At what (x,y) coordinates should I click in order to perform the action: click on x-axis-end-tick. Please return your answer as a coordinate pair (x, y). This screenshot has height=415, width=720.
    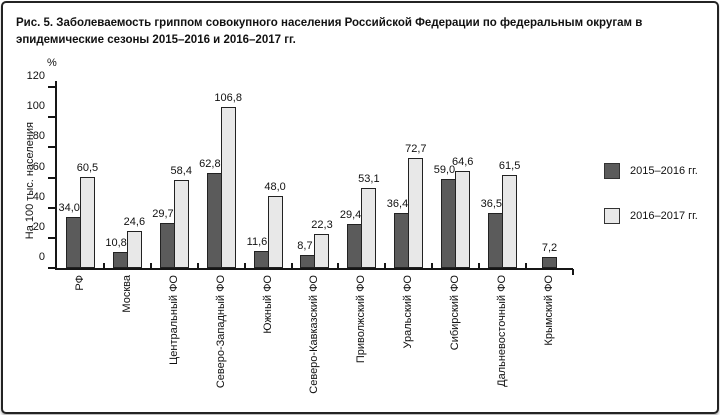
    Looking at the image, I should click on (573, 272).